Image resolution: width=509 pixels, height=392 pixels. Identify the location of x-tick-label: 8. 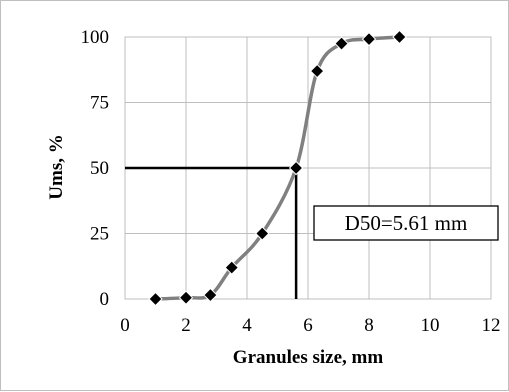
(369, 325).